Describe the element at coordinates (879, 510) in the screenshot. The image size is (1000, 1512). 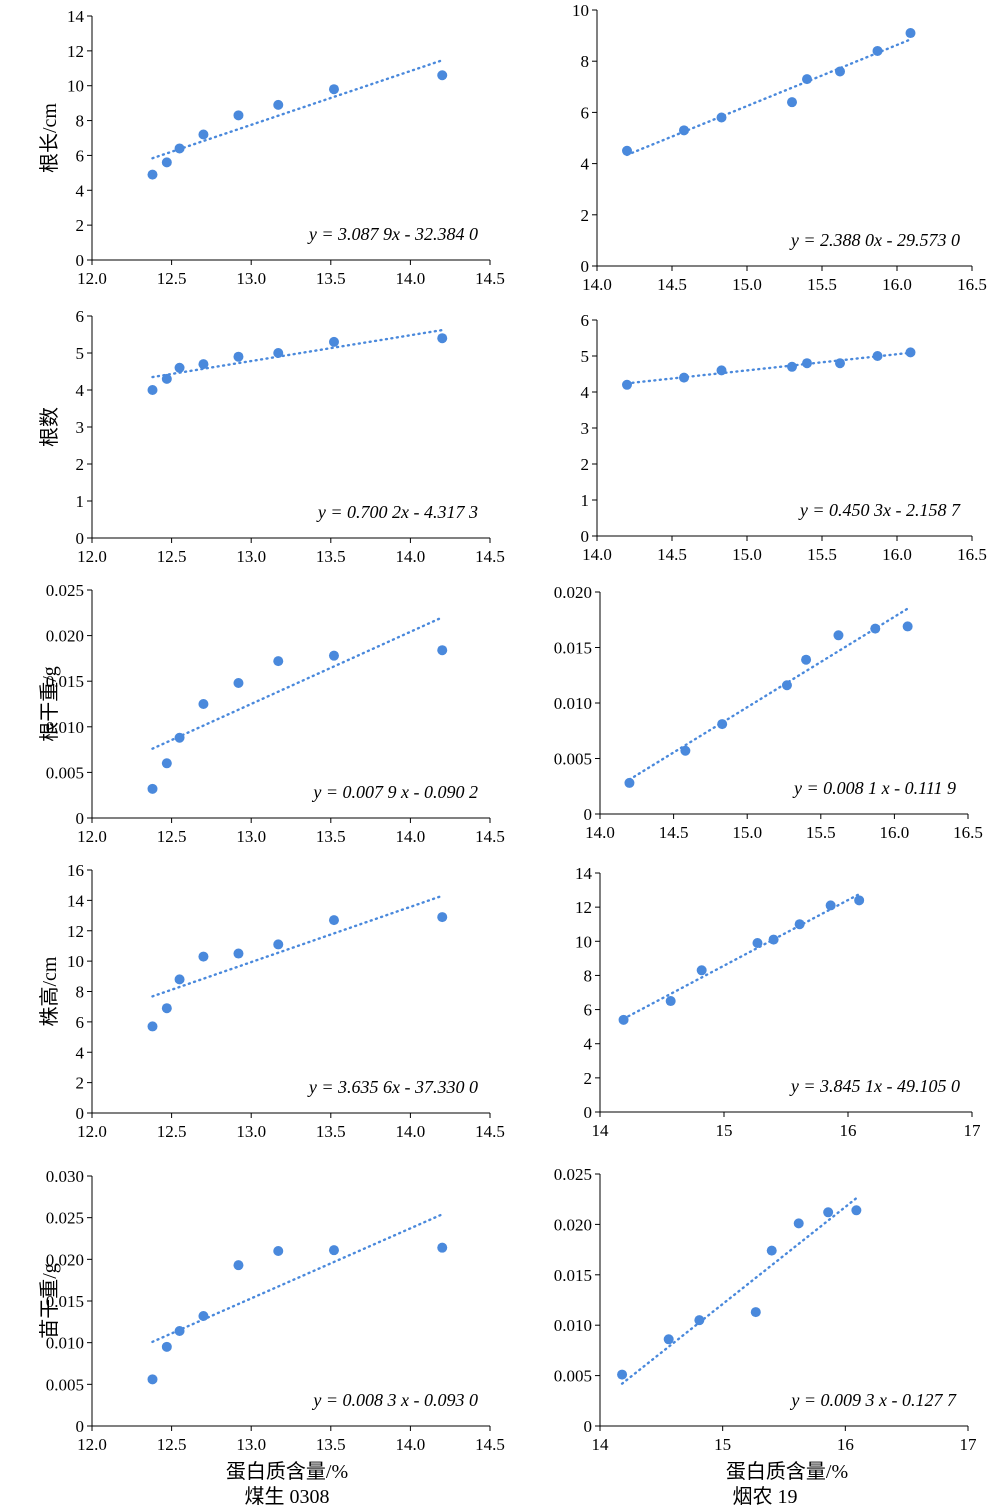
I see `regression-equation: y = 0.450 3x - 2.158 7` at that location.